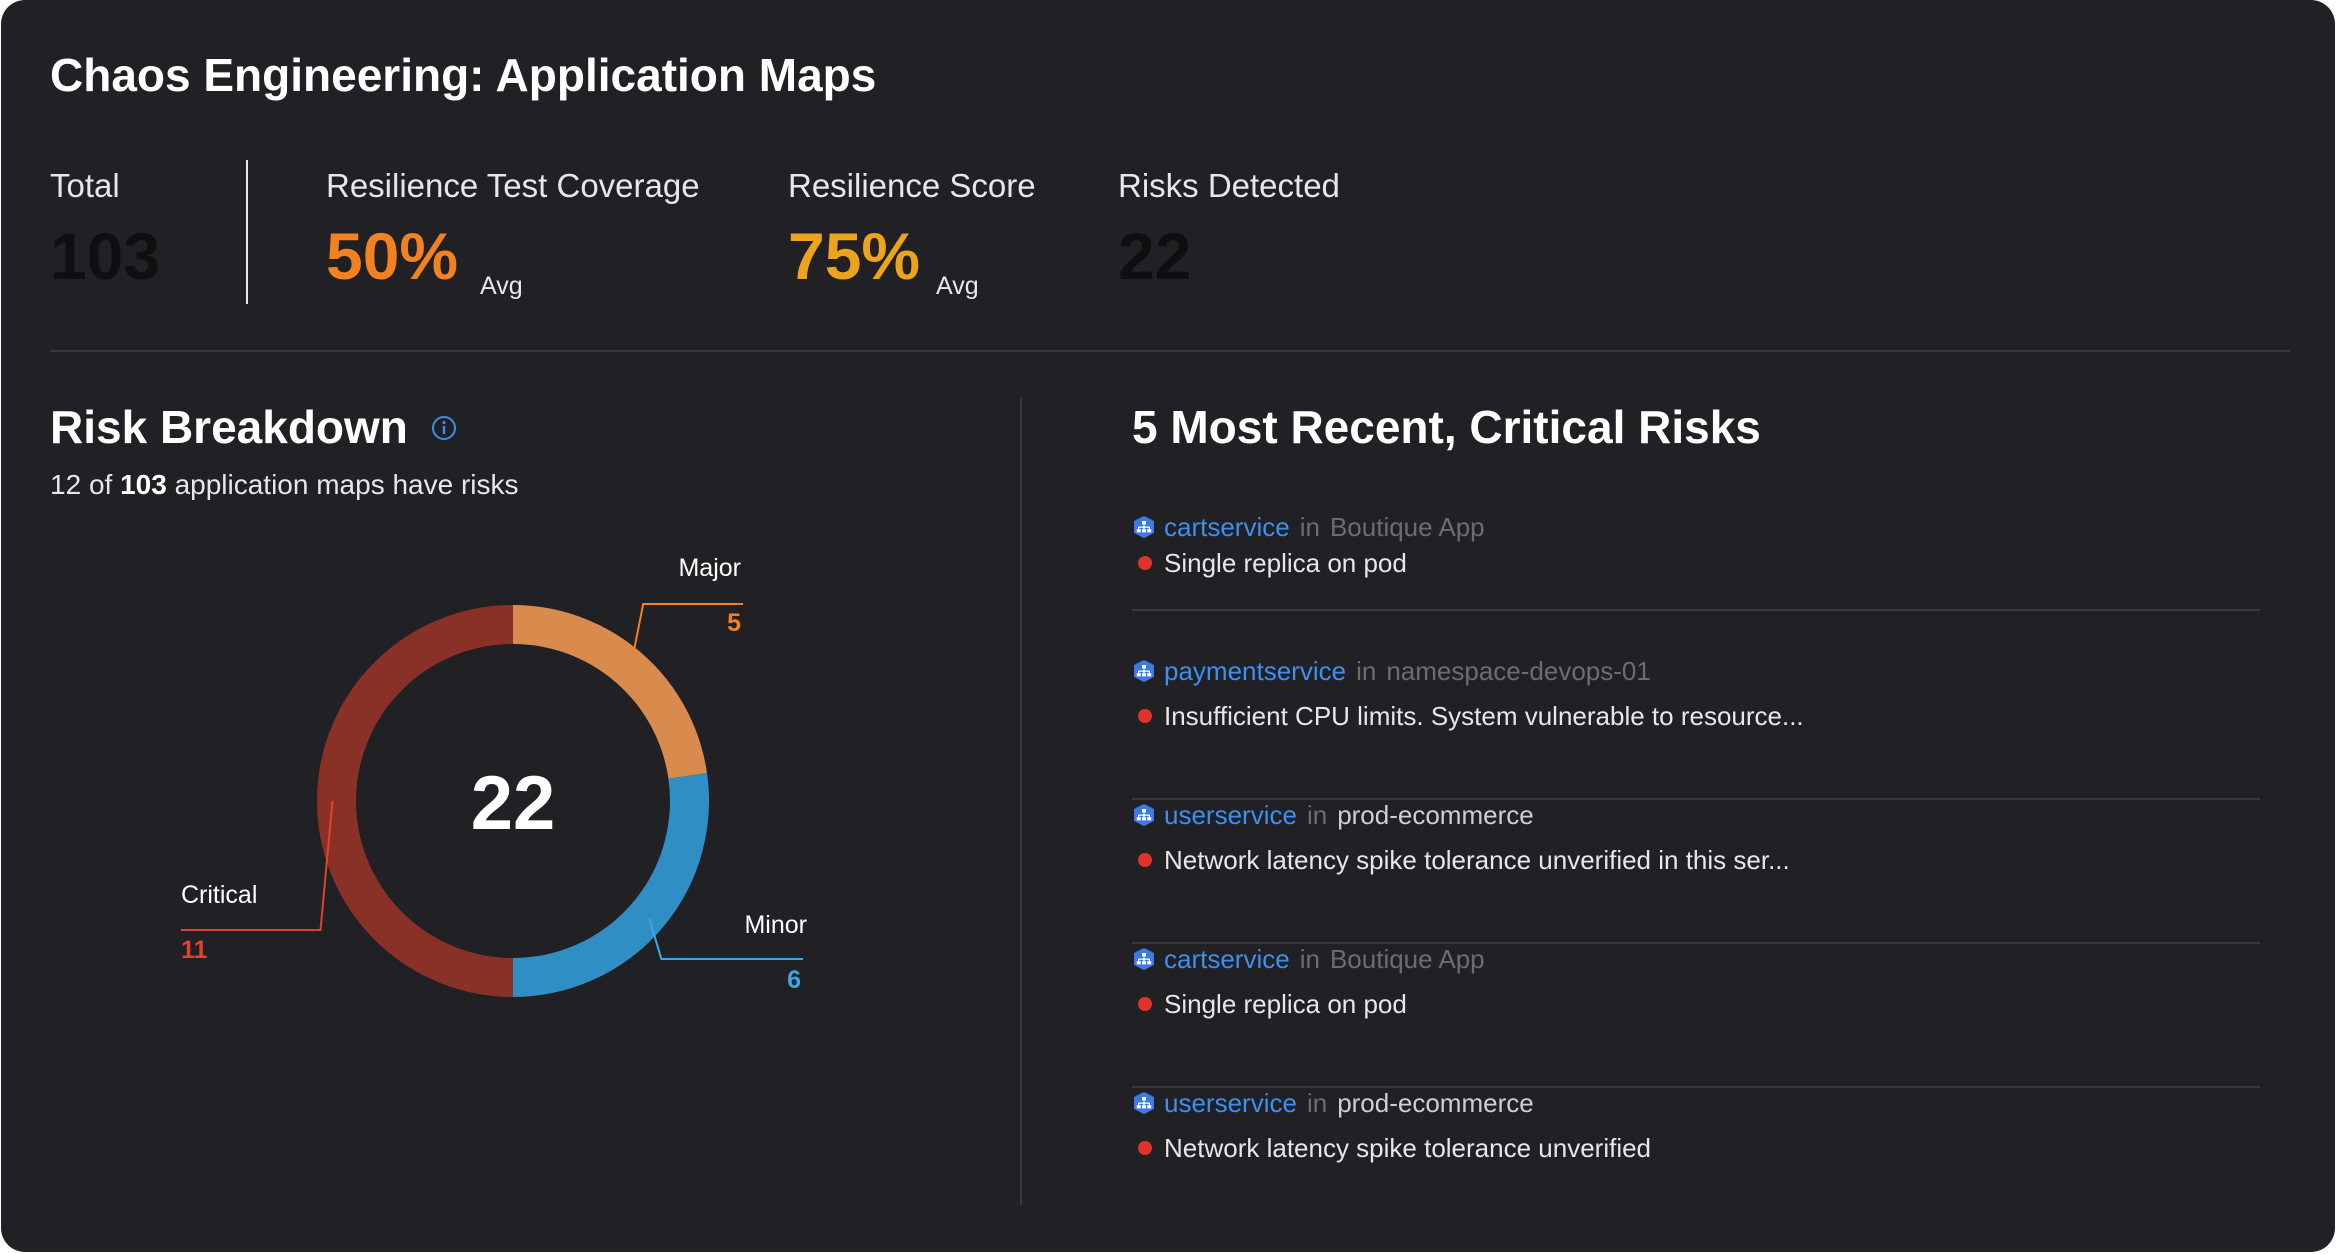 The height and width of the screenshot is (1254, 2337). What do you see at coordinates (1229, 185) in the screenshot?
I see `kpi-risks-label: Risks Detected` at bounding box center [1229, 185].